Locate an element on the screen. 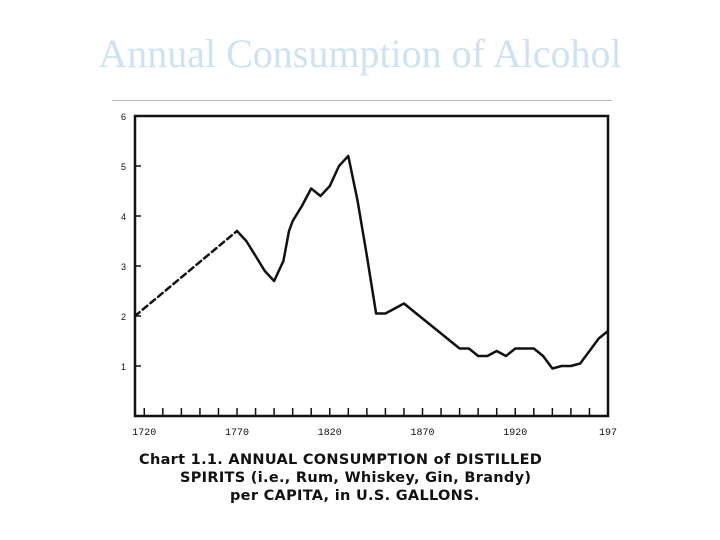 The image size is (720, 540). x-tick-label: 197 is located at coordinates (608, 433).